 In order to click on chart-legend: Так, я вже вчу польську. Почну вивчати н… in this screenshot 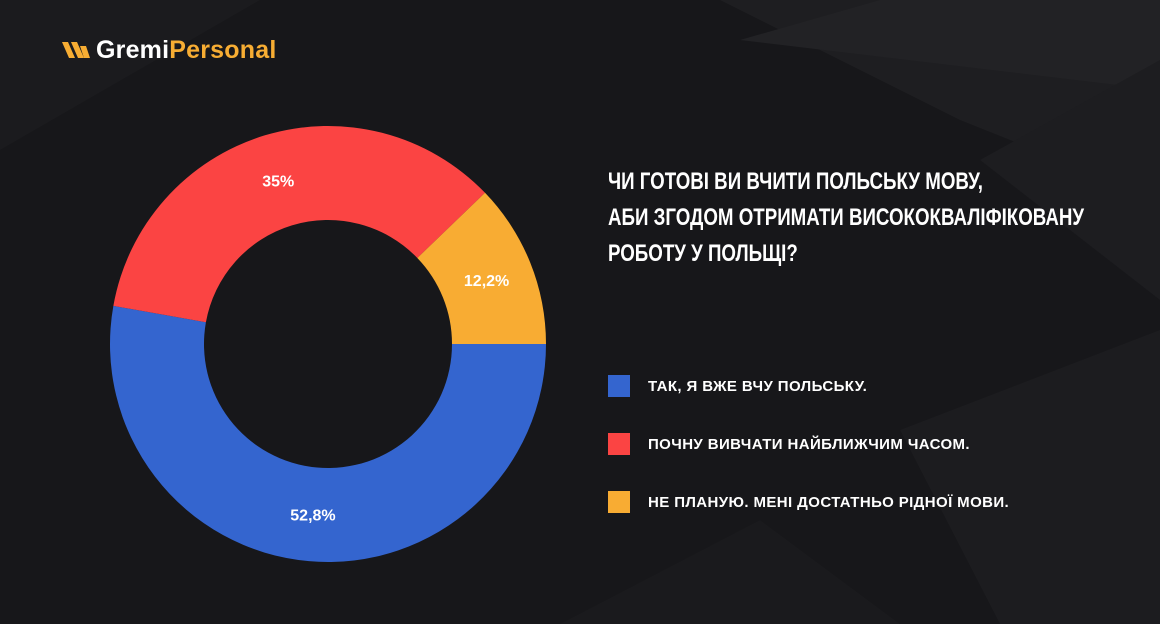, I will do `click(808, 460)`.